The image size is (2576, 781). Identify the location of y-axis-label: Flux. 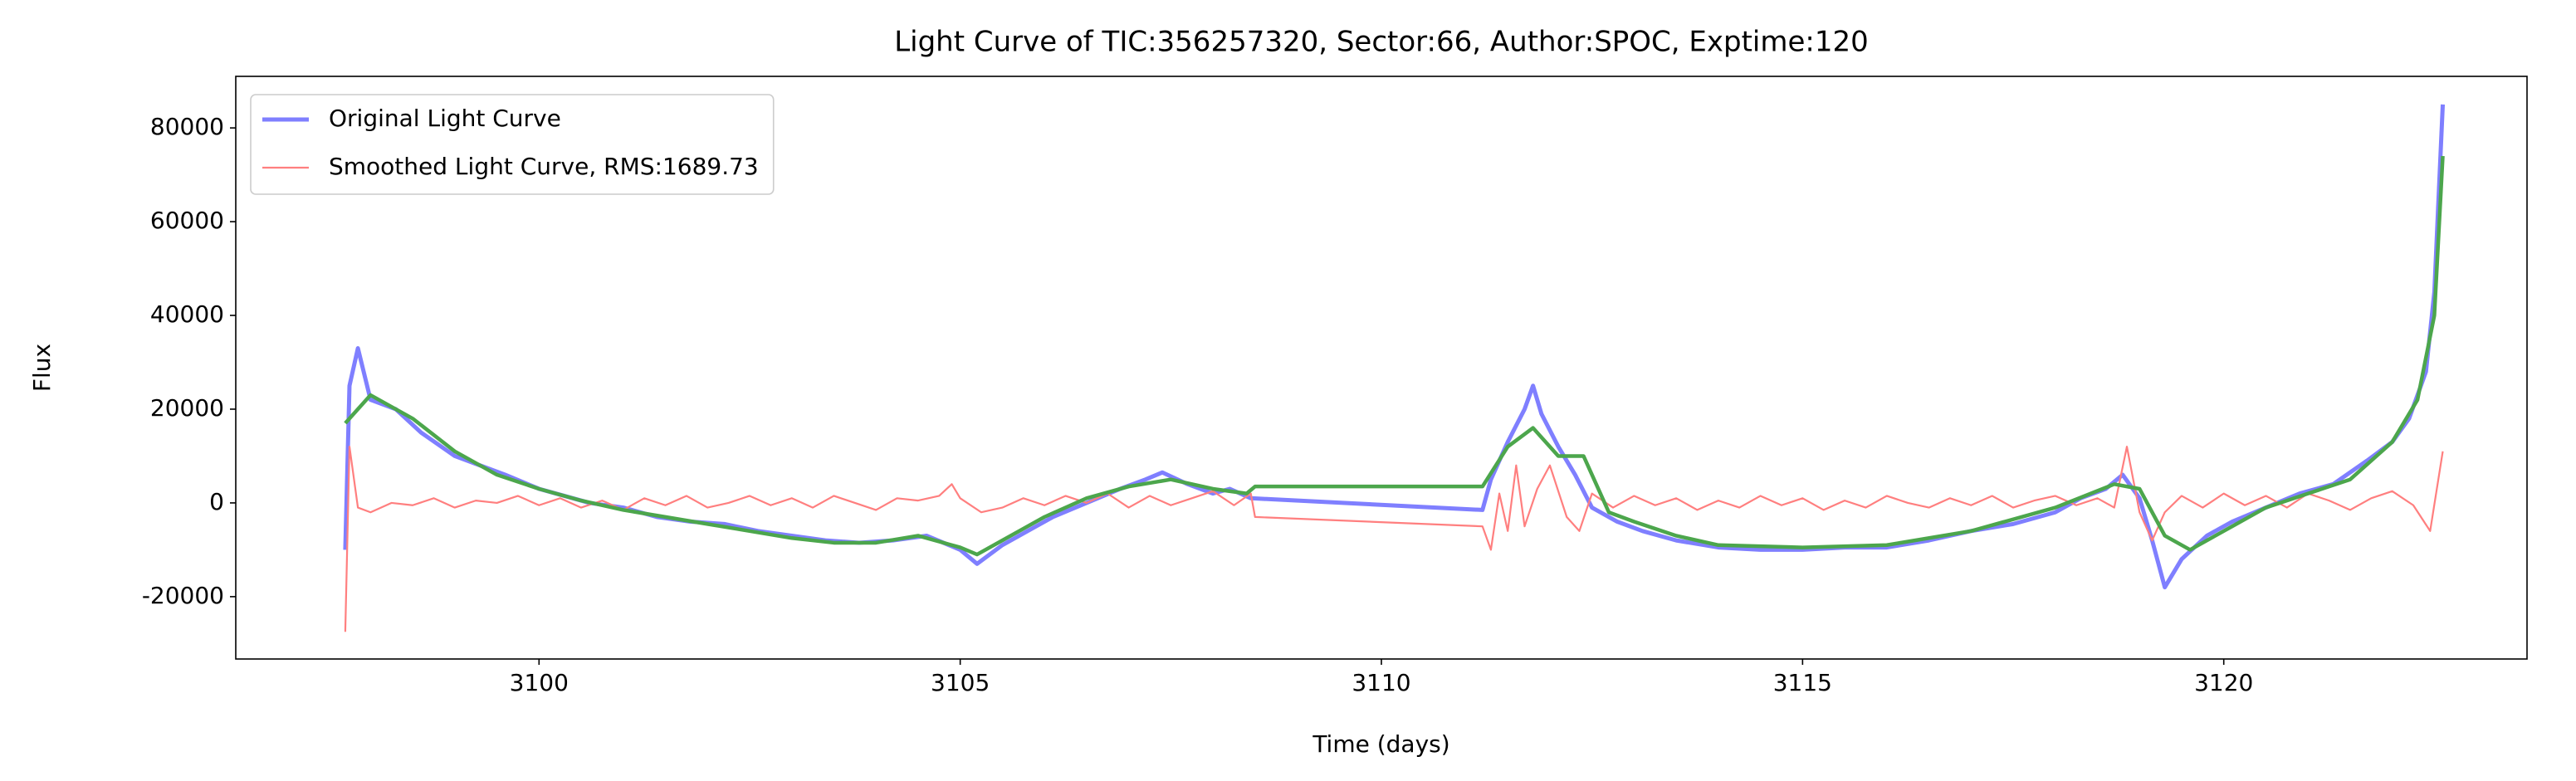
(42, 368).